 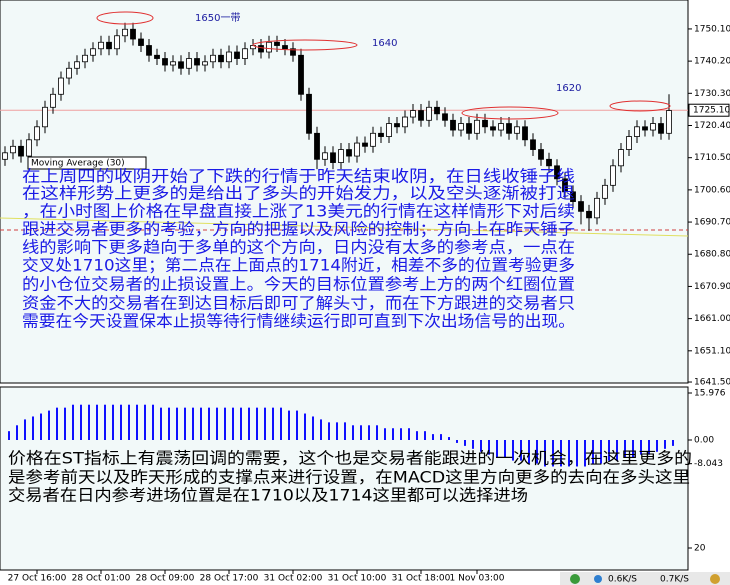 What do you see at coordinates (712, 29) in the screenshot?
I see `y-tick-label: 1750.10` at bounding box center [712, 29].